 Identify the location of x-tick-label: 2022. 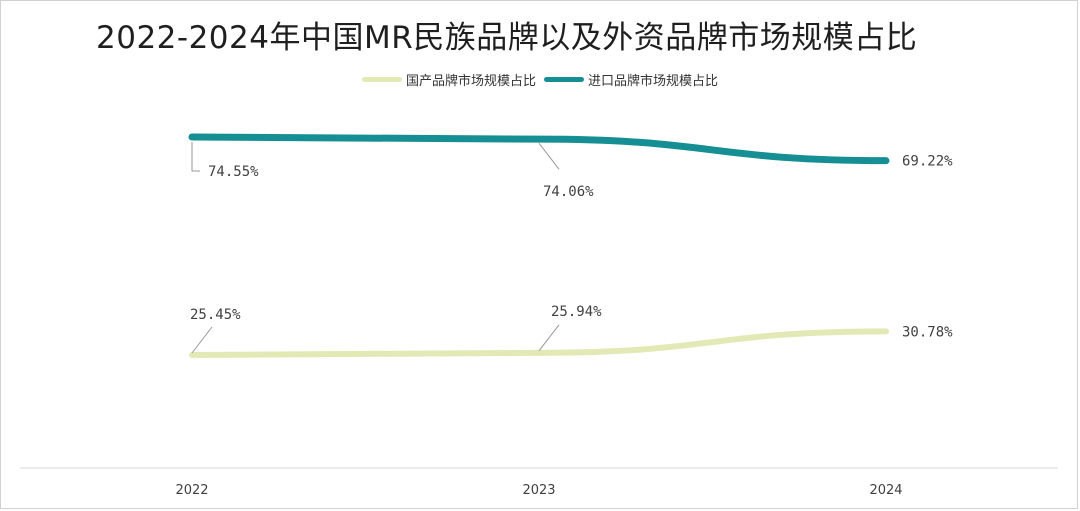
(191, 490).